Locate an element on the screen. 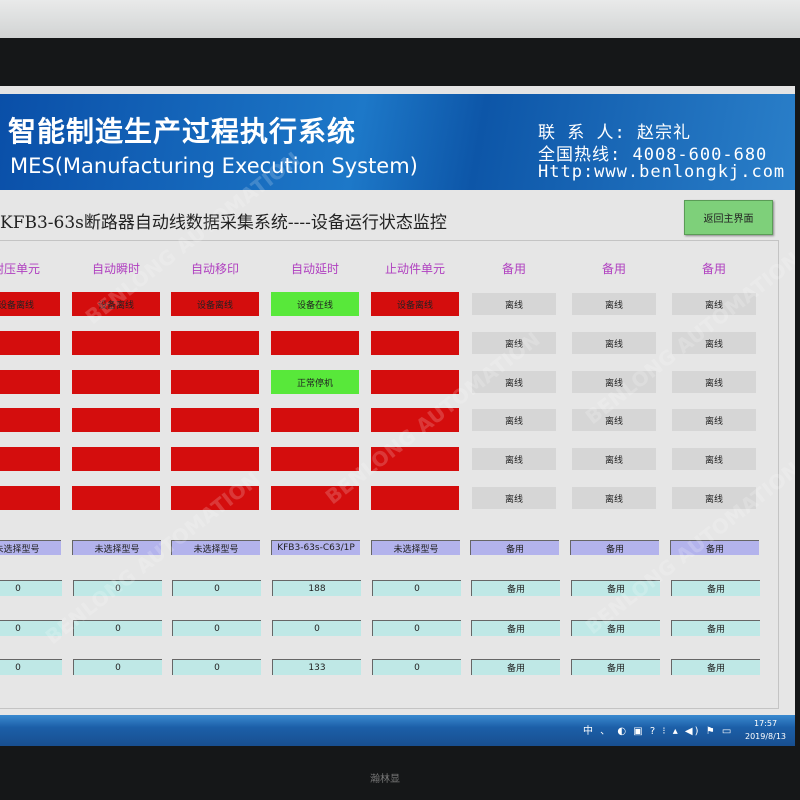  monitor-brand: 瀚林显 is located at coordinates (385, 779).